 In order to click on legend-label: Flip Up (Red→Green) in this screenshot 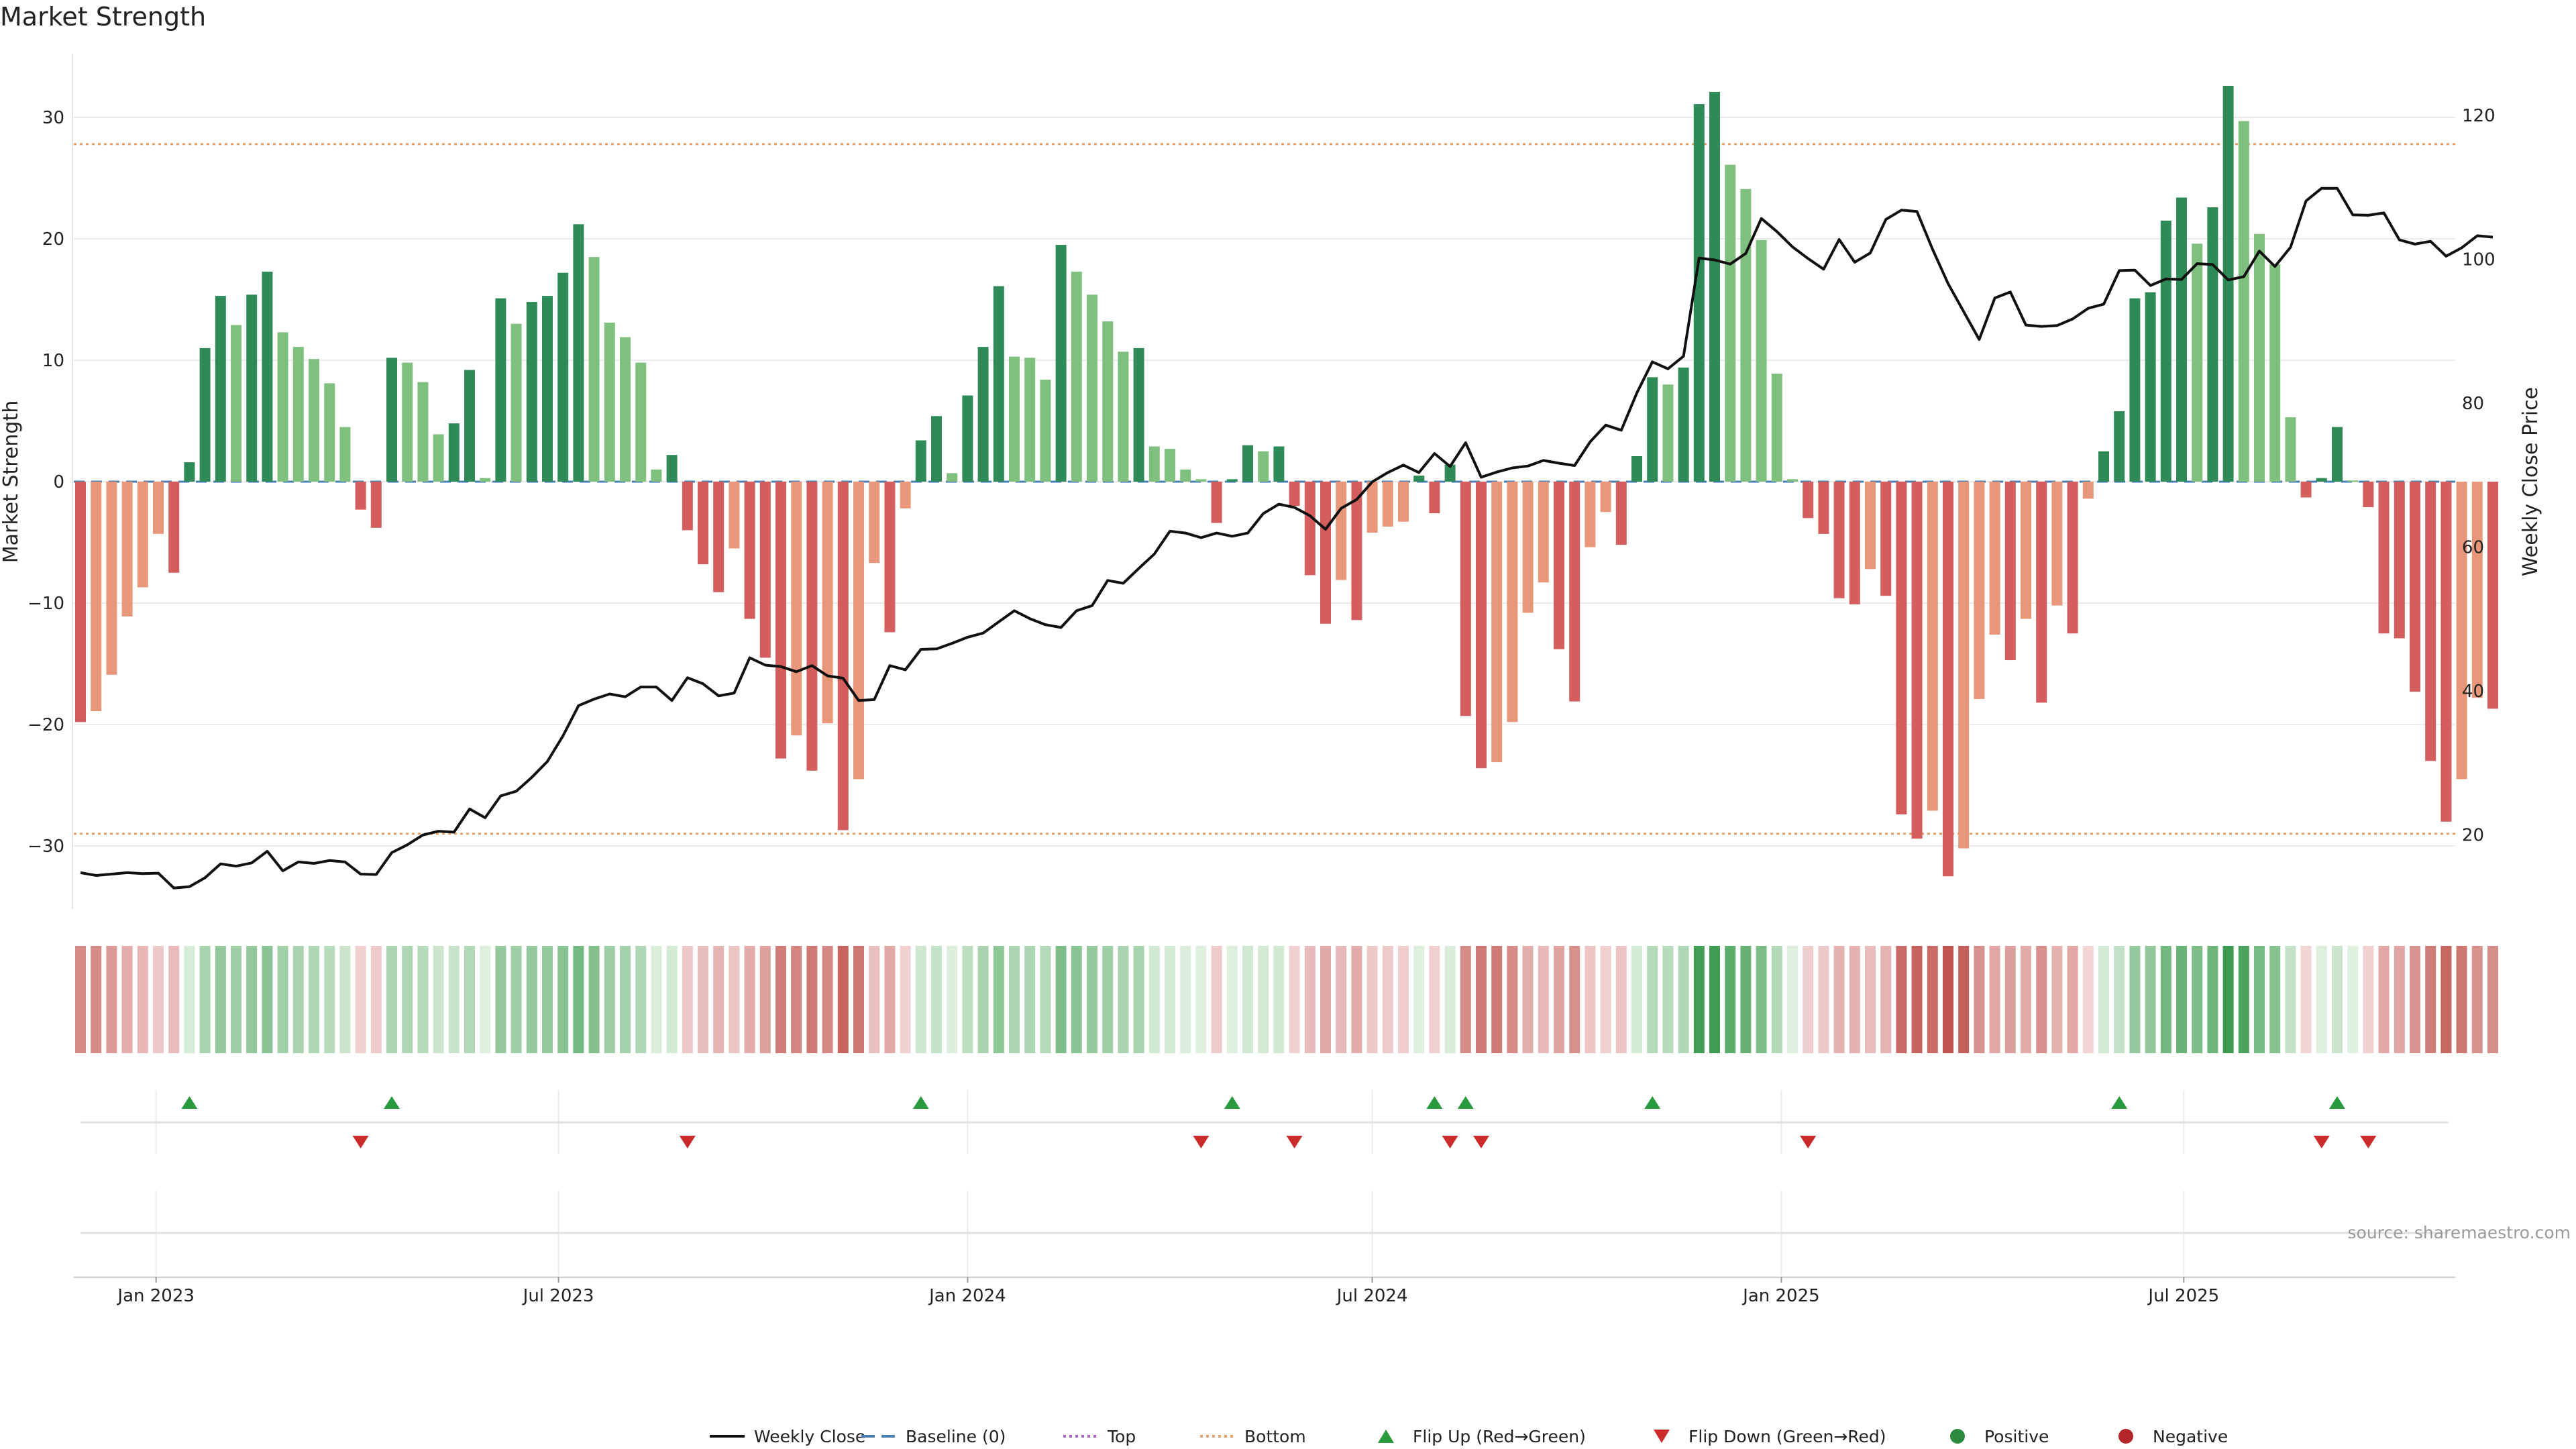, I will do `click(1499, 1436)`.